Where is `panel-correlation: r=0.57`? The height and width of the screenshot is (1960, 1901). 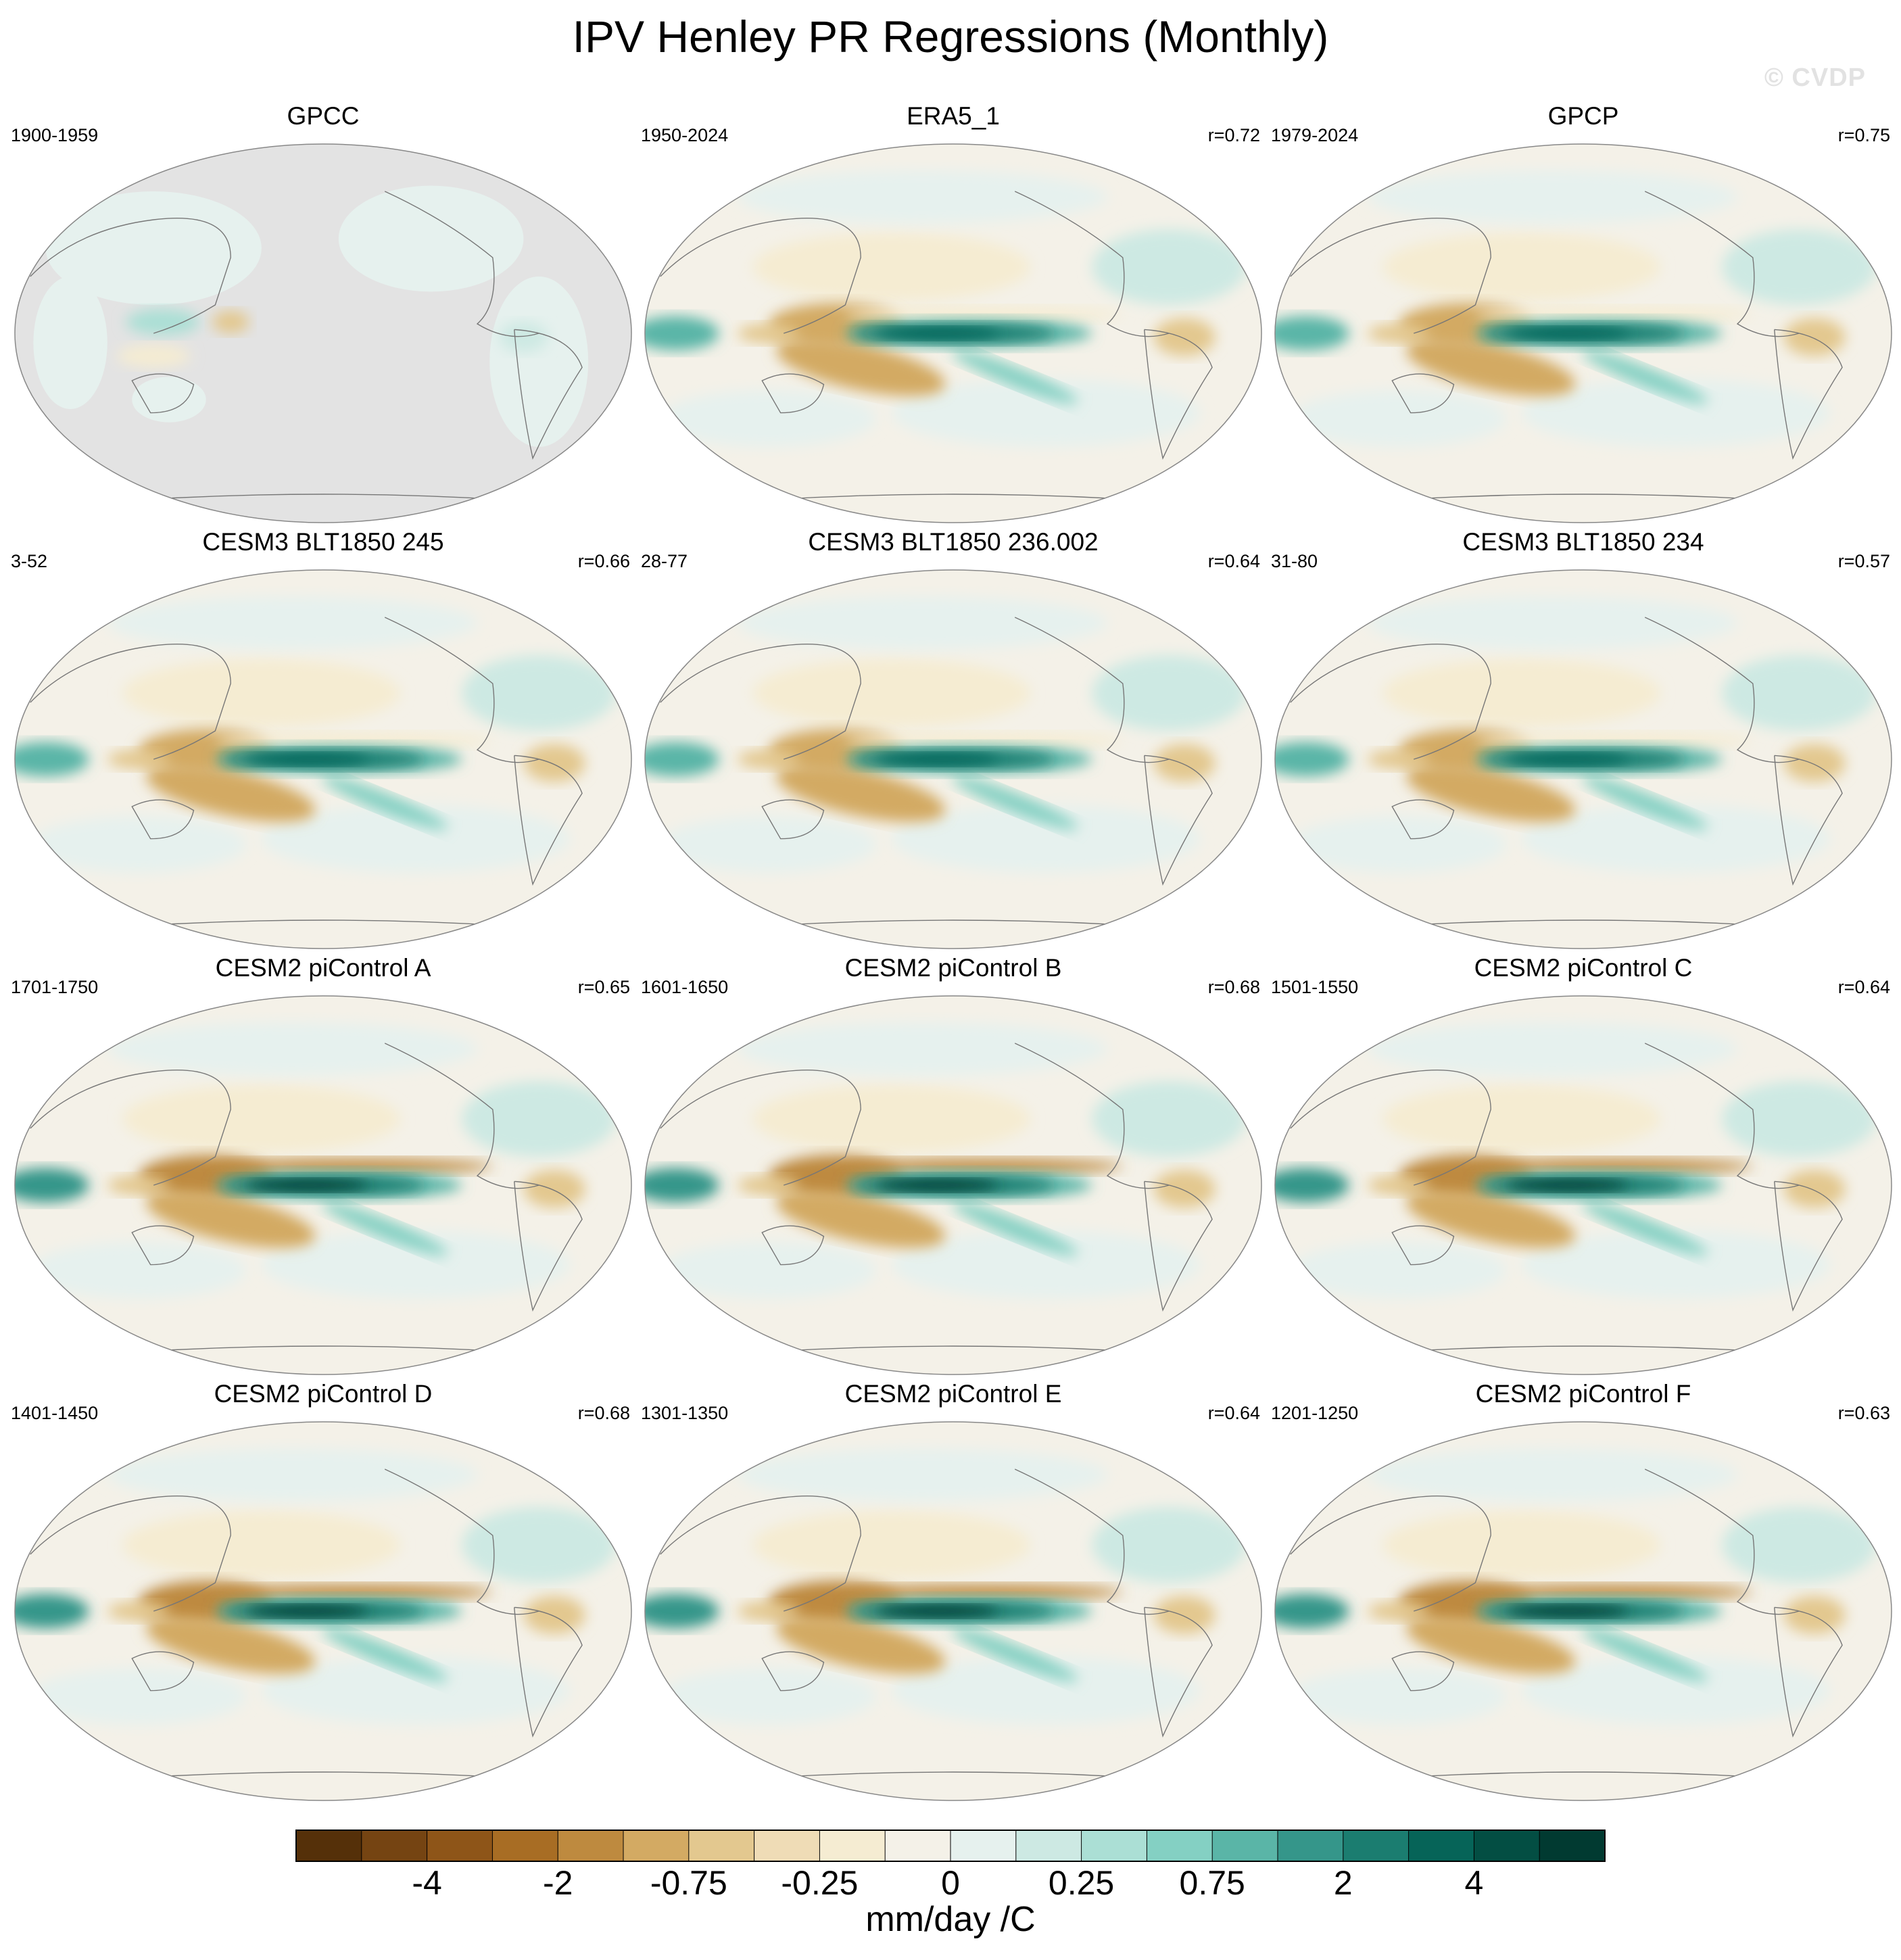
panel-correlation: r=0.57 is located at coordinates (1863, 561).